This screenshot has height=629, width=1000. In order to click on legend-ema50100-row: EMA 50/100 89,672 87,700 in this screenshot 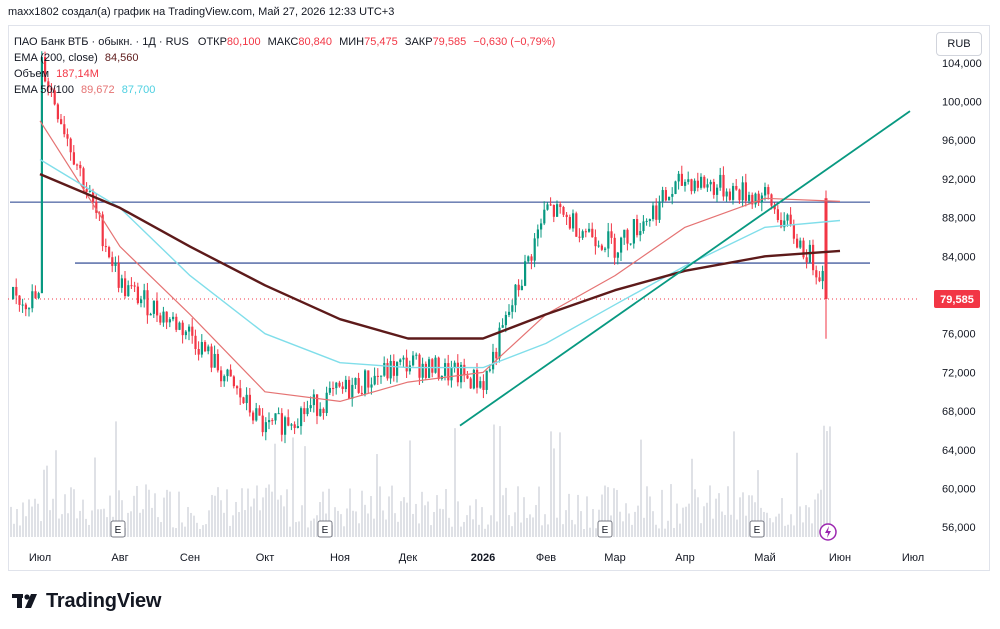, I will do `click(284, 90)`.